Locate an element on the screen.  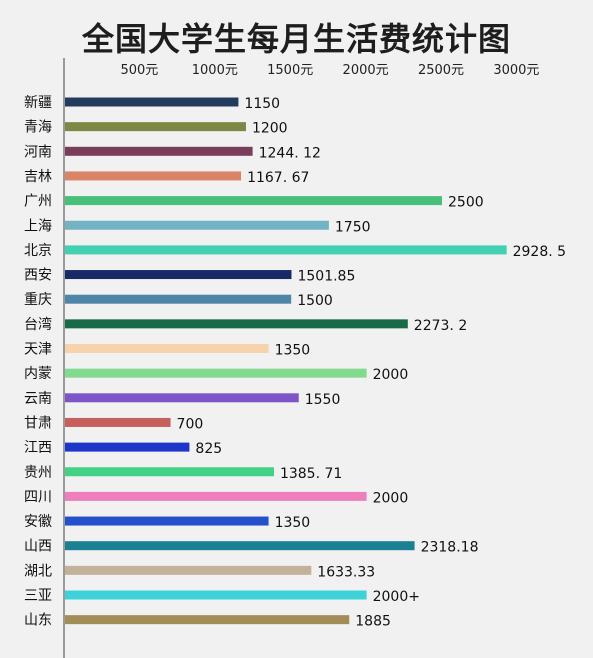
value-label: 1150 is located at coordinates (262, 104).